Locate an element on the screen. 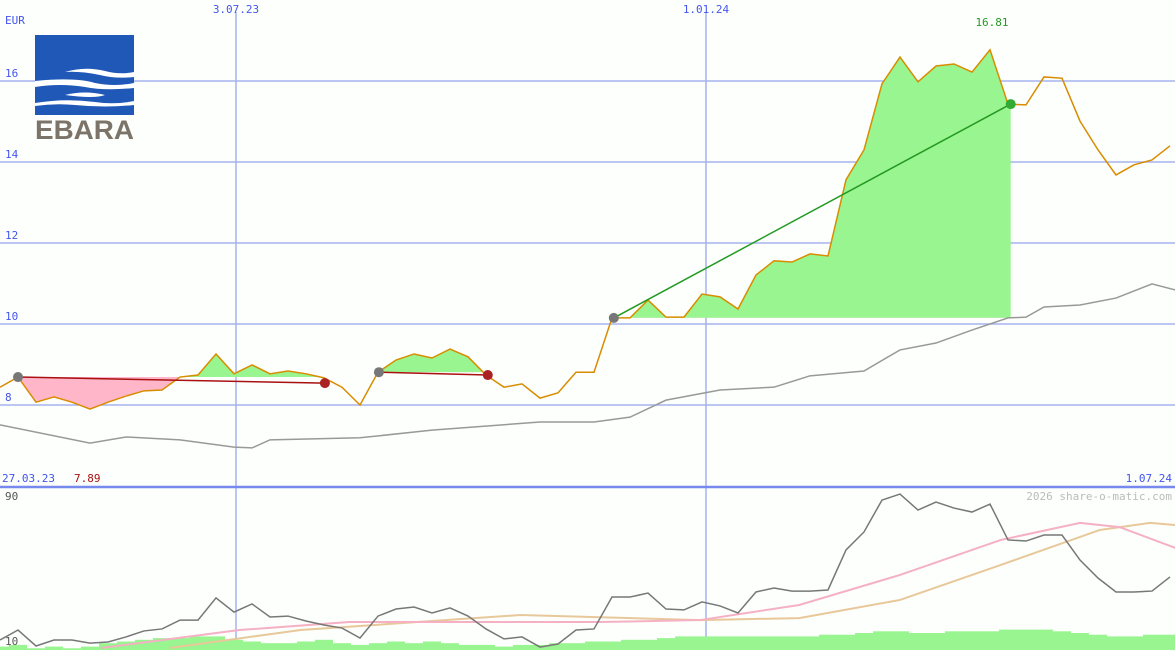 This screenshot has height=650, width=1175. unit-label: EUR is located at coordinates (15, 20).